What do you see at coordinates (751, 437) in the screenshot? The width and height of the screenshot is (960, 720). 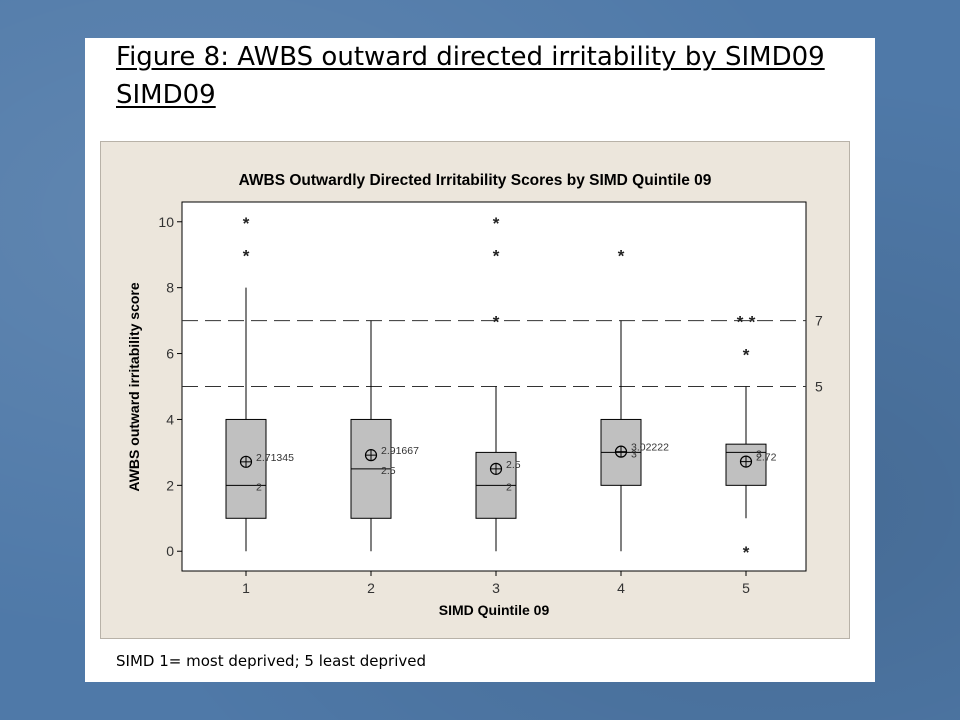 I see `box-group-5: 2.723 * * * *` at bounding box center [751, 437].